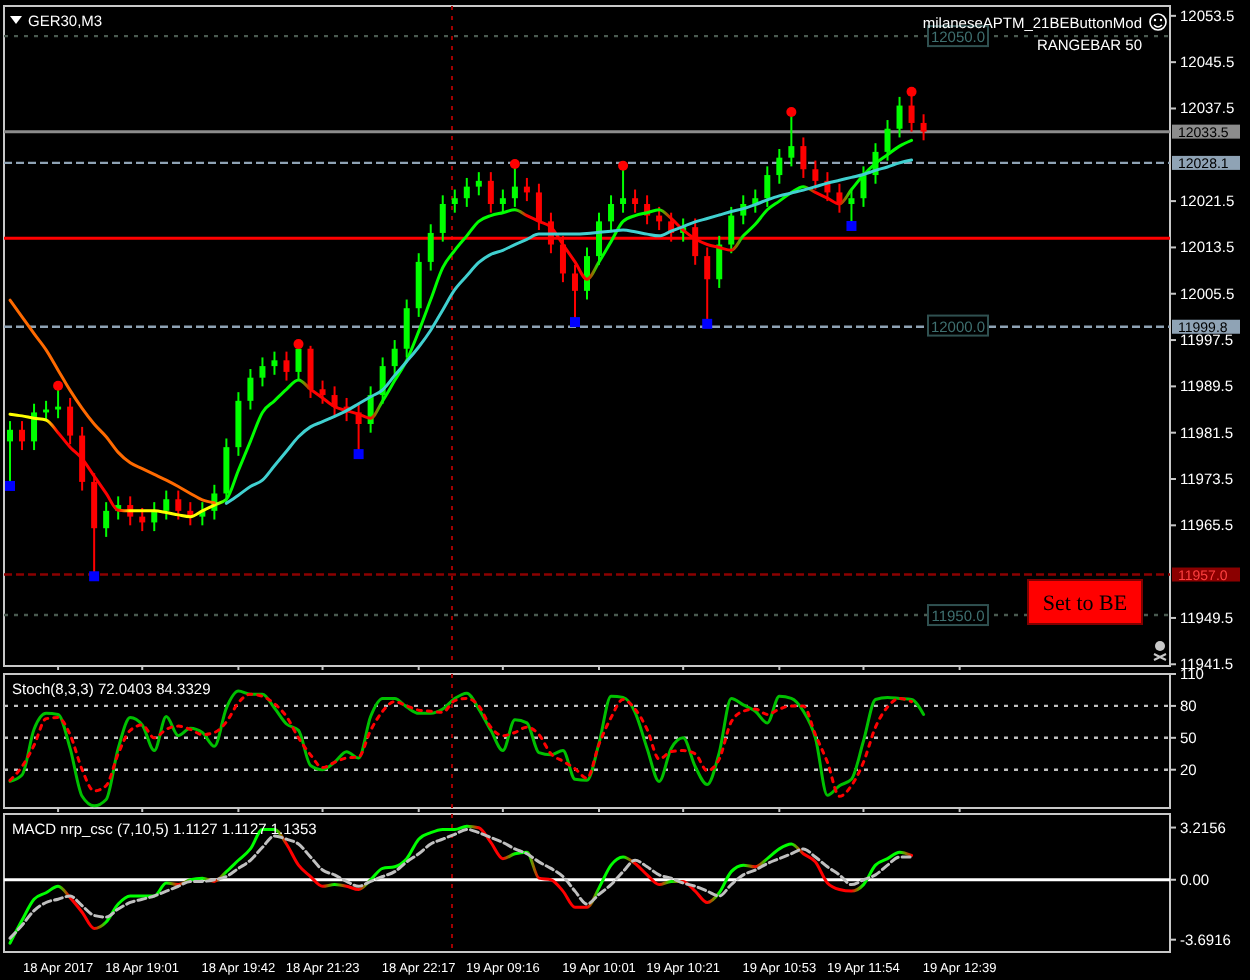 Image resolution: width=1250 pixels, height=980 pixels. Describe the element at coordinates (1085, 604) in the screenshot. I see `annotation: Set to BE` at that location.